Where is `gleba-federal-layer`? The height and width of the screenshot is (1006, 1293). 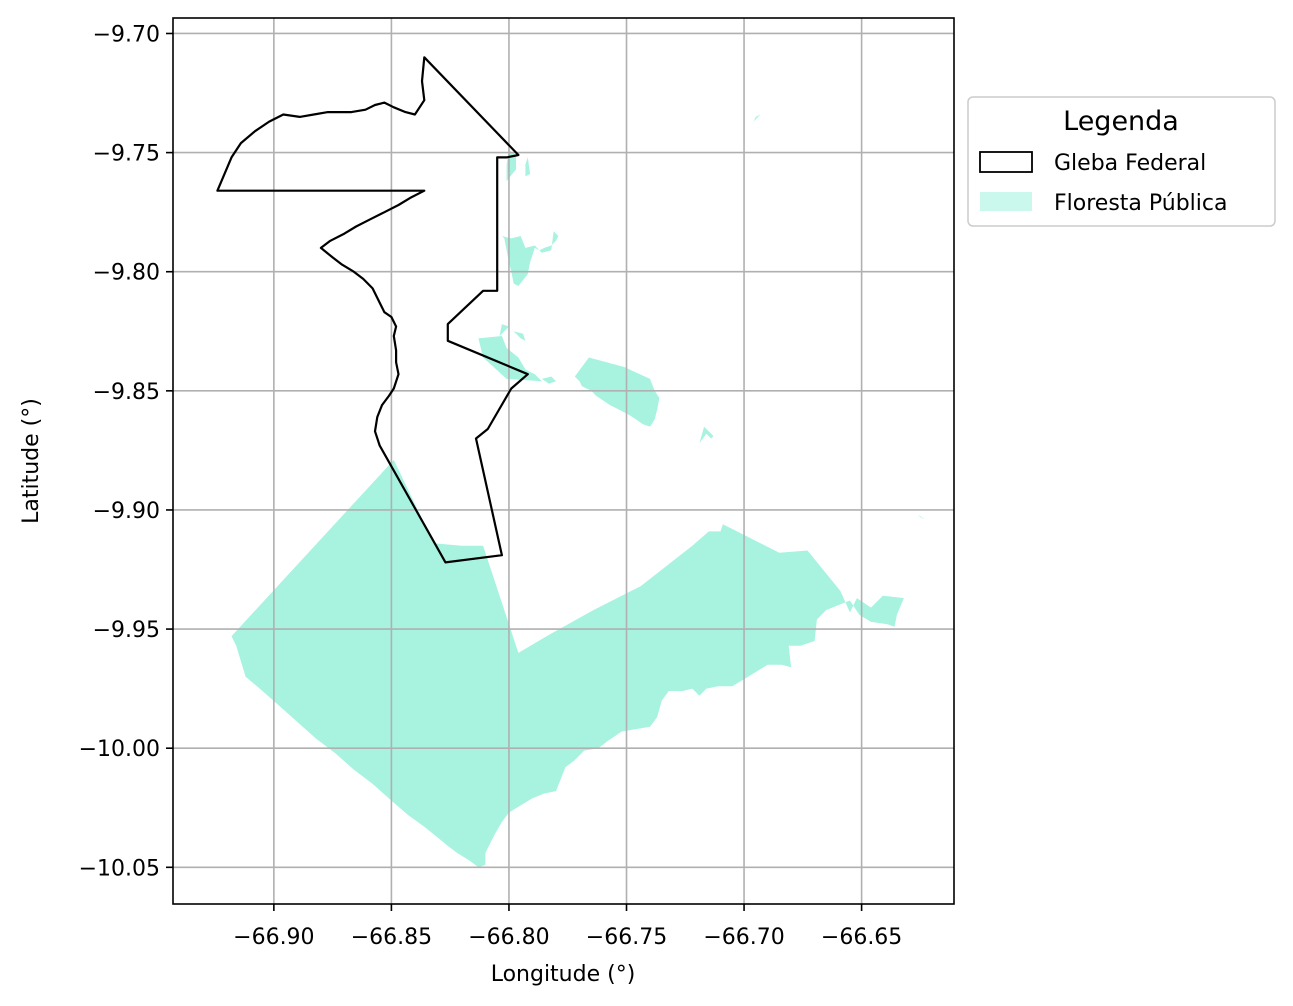
gleba-federal-layer is located at coordinates (372, 310).